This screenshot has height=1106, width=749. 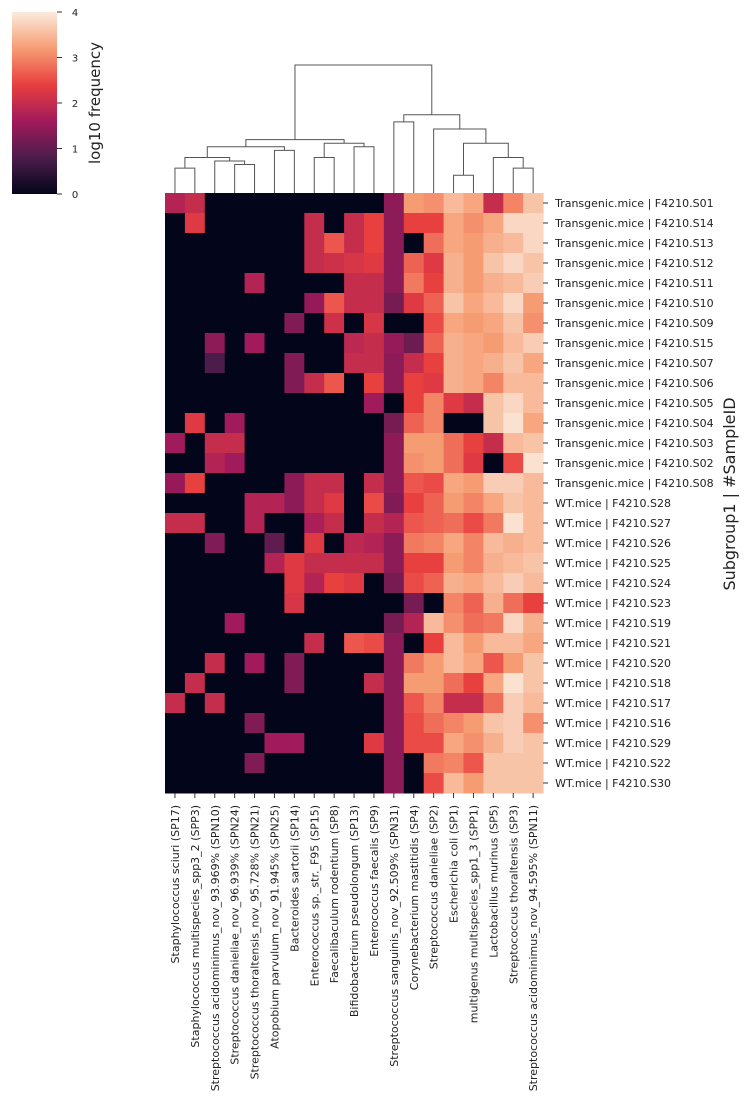 I want to click on row-label: Transgenic.mice | F4210.S11, so click(x=633, y=283).